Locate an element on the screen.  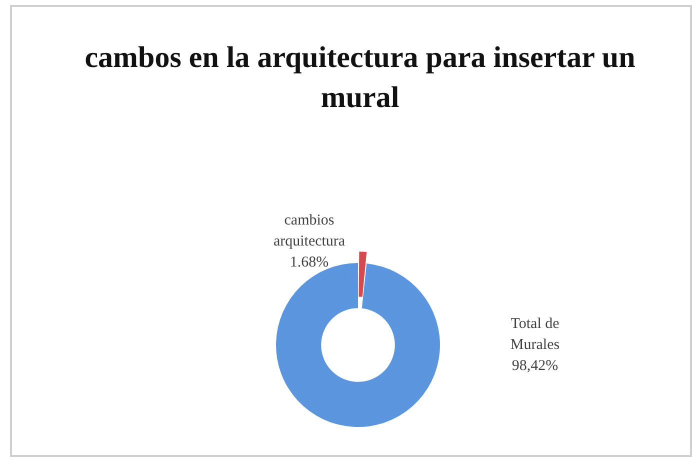
data-label: 1.68% is located at coordinates (309, 262).